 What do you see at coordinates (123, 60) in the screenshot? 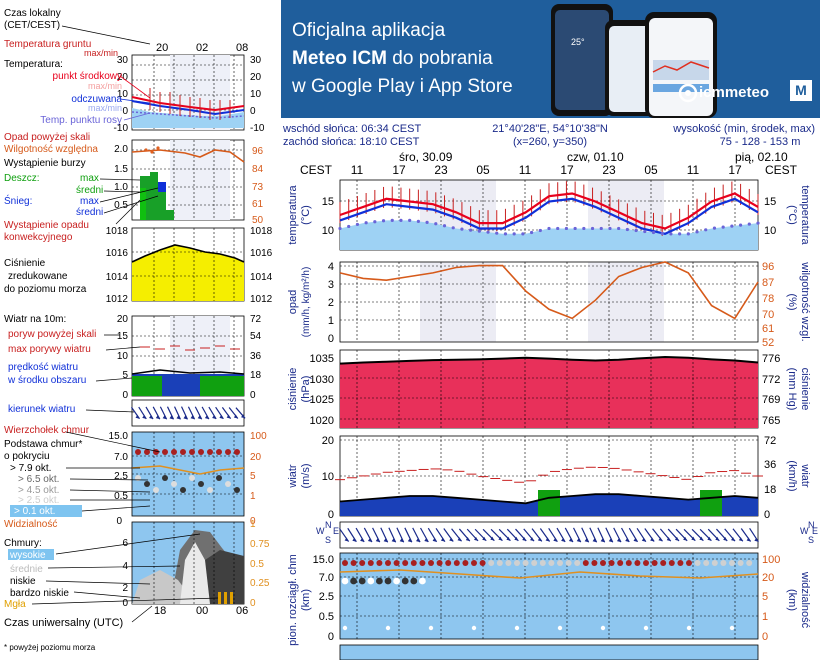
I see `legend-temp-tick-30: 30` at bounding box center [123, 60].